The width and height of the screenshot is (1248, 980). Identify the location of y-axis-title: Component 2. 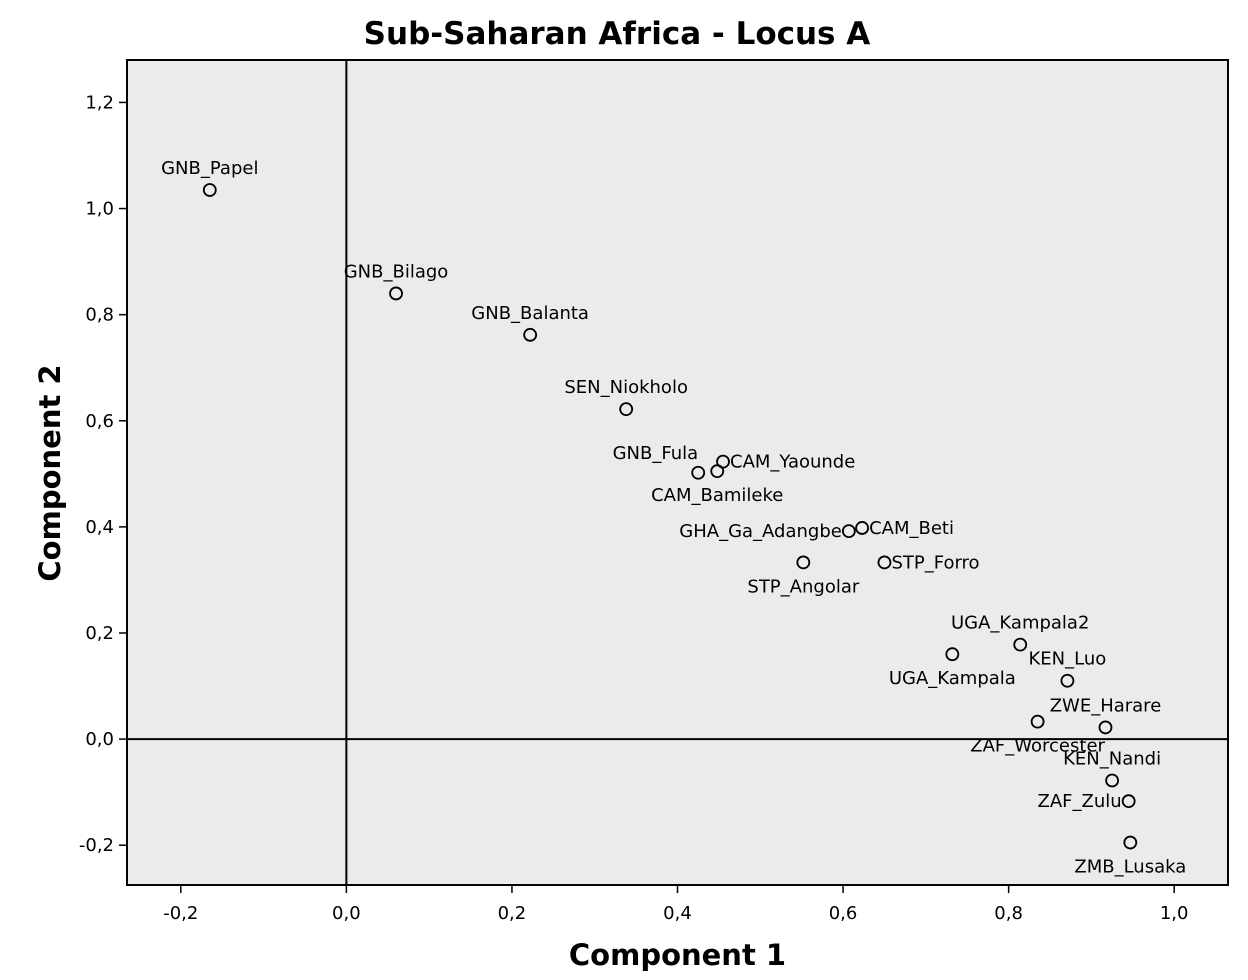
(50, 473).